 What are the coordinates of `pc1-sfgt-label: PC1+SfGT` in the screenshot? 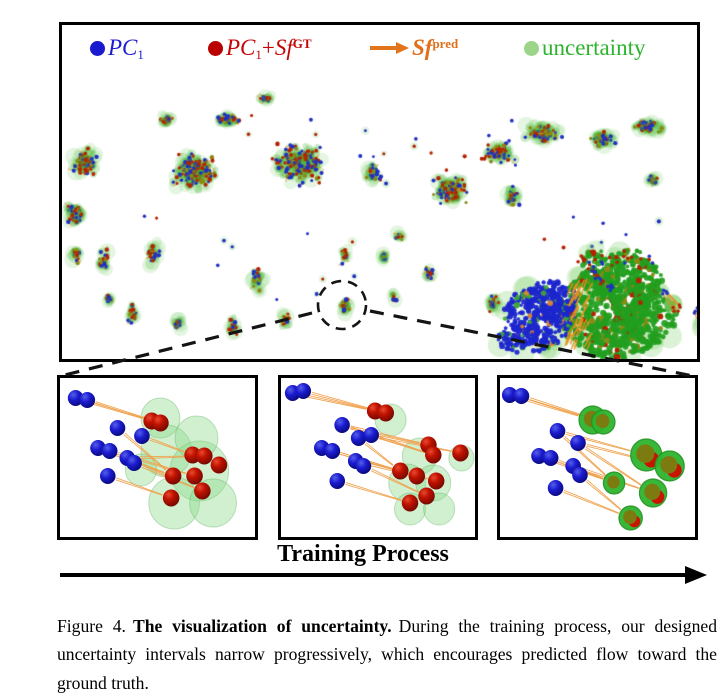 It's located at (269, 48).